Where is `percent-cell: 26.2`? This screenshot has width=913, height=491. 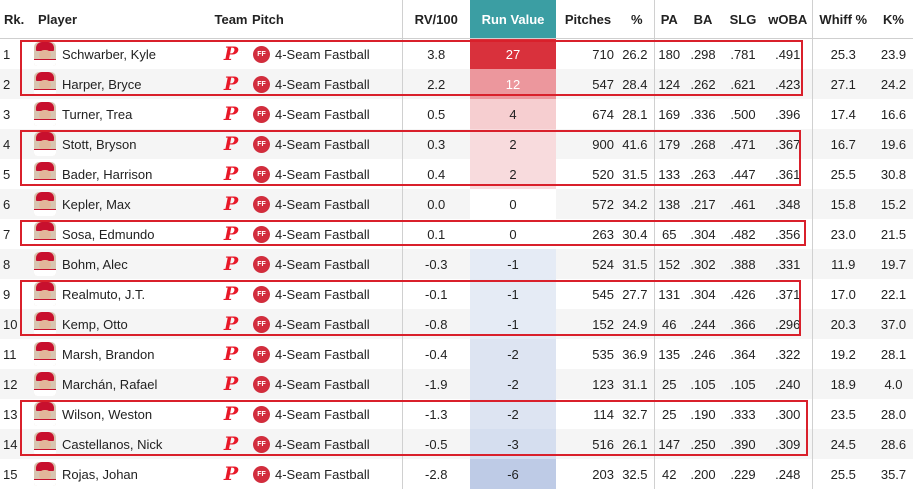
percent-cell: 26.2 is located at coordinates (635, 54).